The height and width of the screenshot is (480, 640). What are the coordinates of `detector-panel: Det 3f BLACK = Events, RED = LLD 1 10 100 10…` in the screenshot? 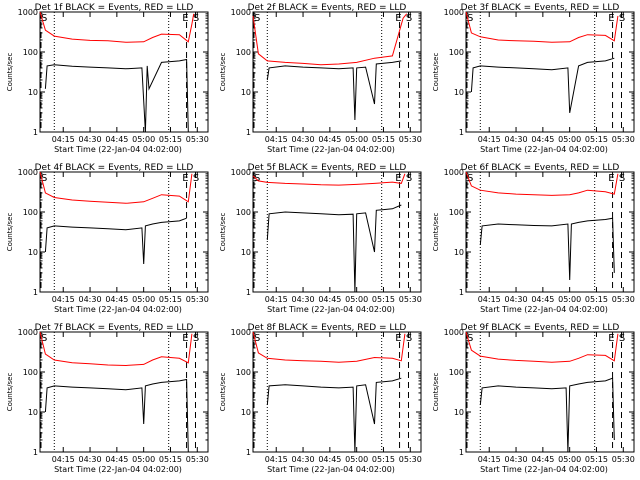 It's located at (533, 78).